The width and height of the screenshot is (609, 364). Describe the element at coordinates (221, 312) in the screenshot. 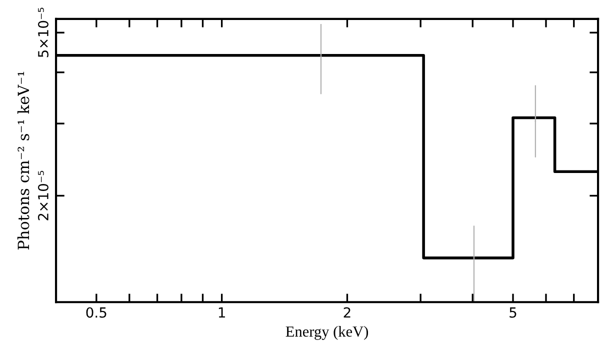

I see `x-tick-label: 1` at that location.